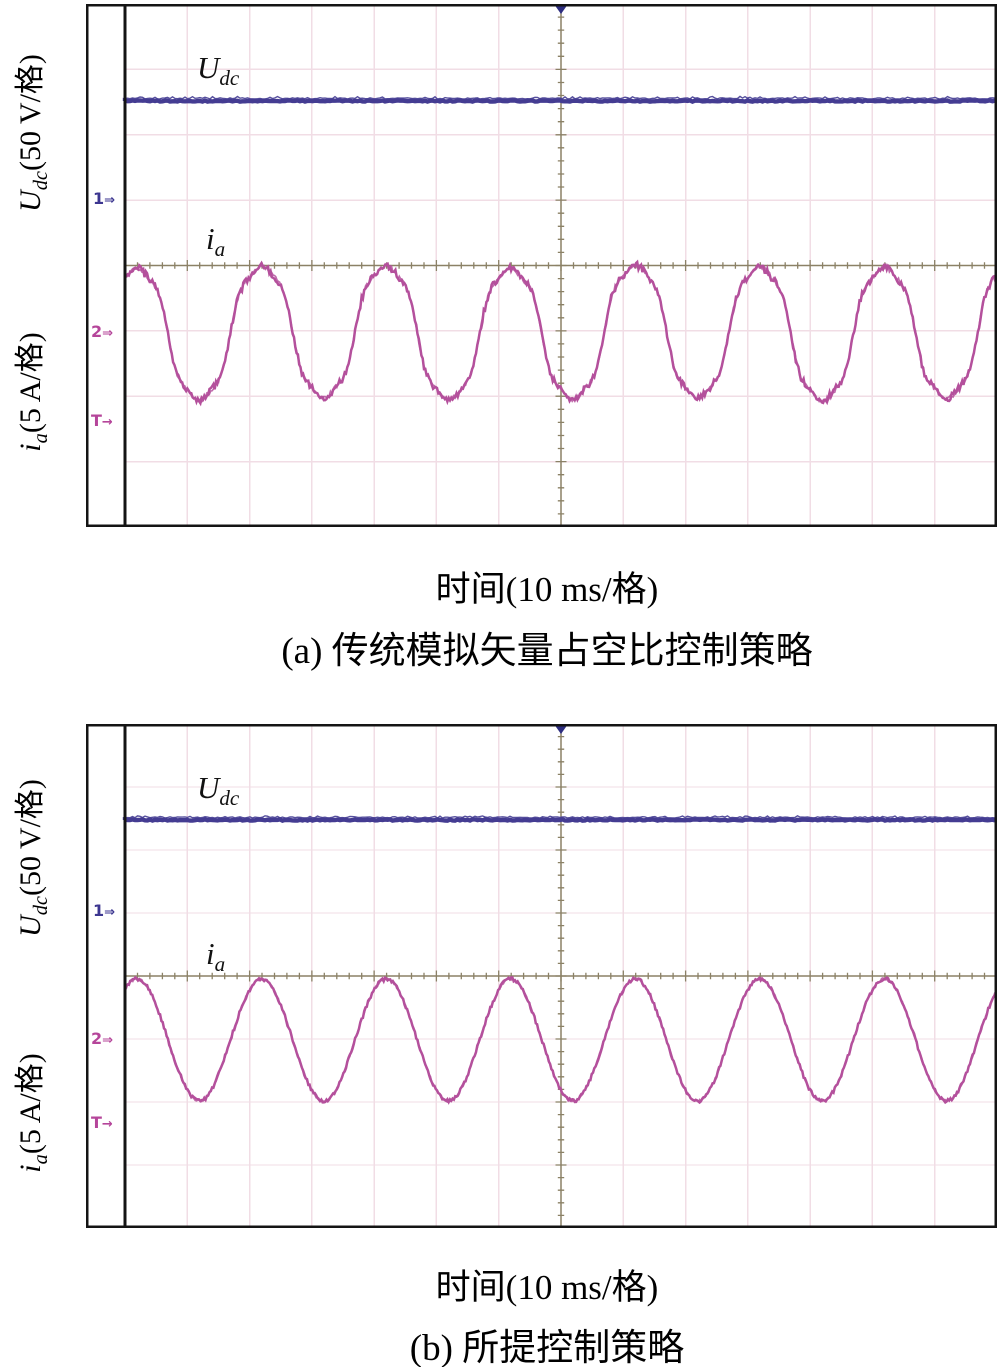  I want to click on x-axis-label-b: 时间(10 ms/格), so click(547, 1287).